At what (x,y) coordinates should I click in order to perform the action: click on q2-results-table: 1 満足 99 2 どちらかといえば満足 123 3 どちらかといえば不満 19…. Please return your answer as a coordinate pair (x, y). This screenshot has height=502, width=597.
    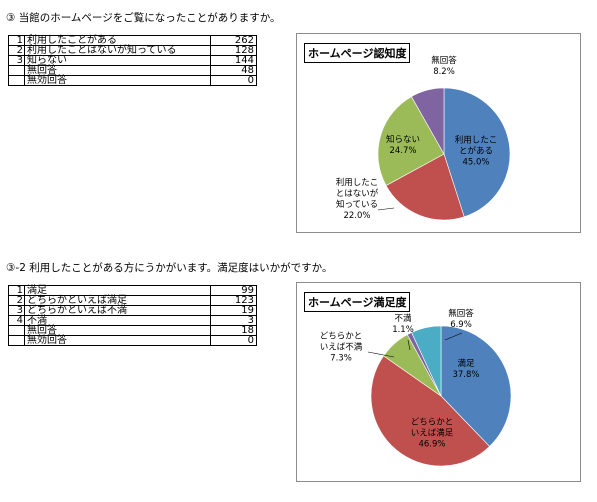
    Looking at the image, I should click on (132, 315).